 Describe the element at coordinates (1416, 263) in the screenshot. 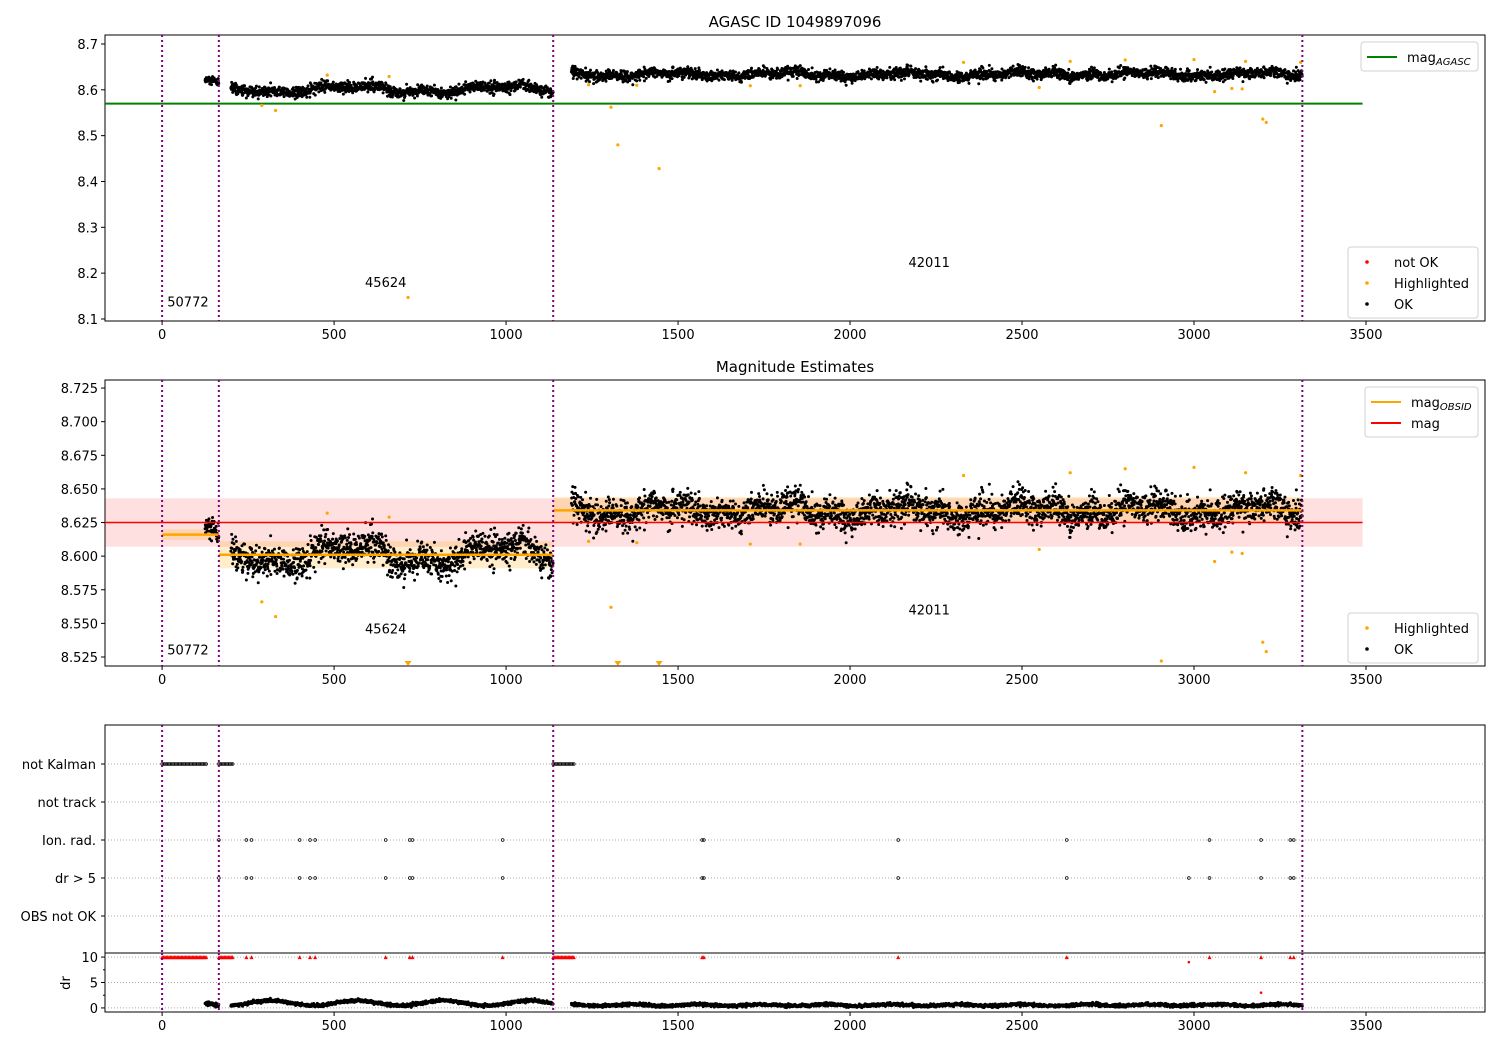

I see `legend-label: not OK` at that location.